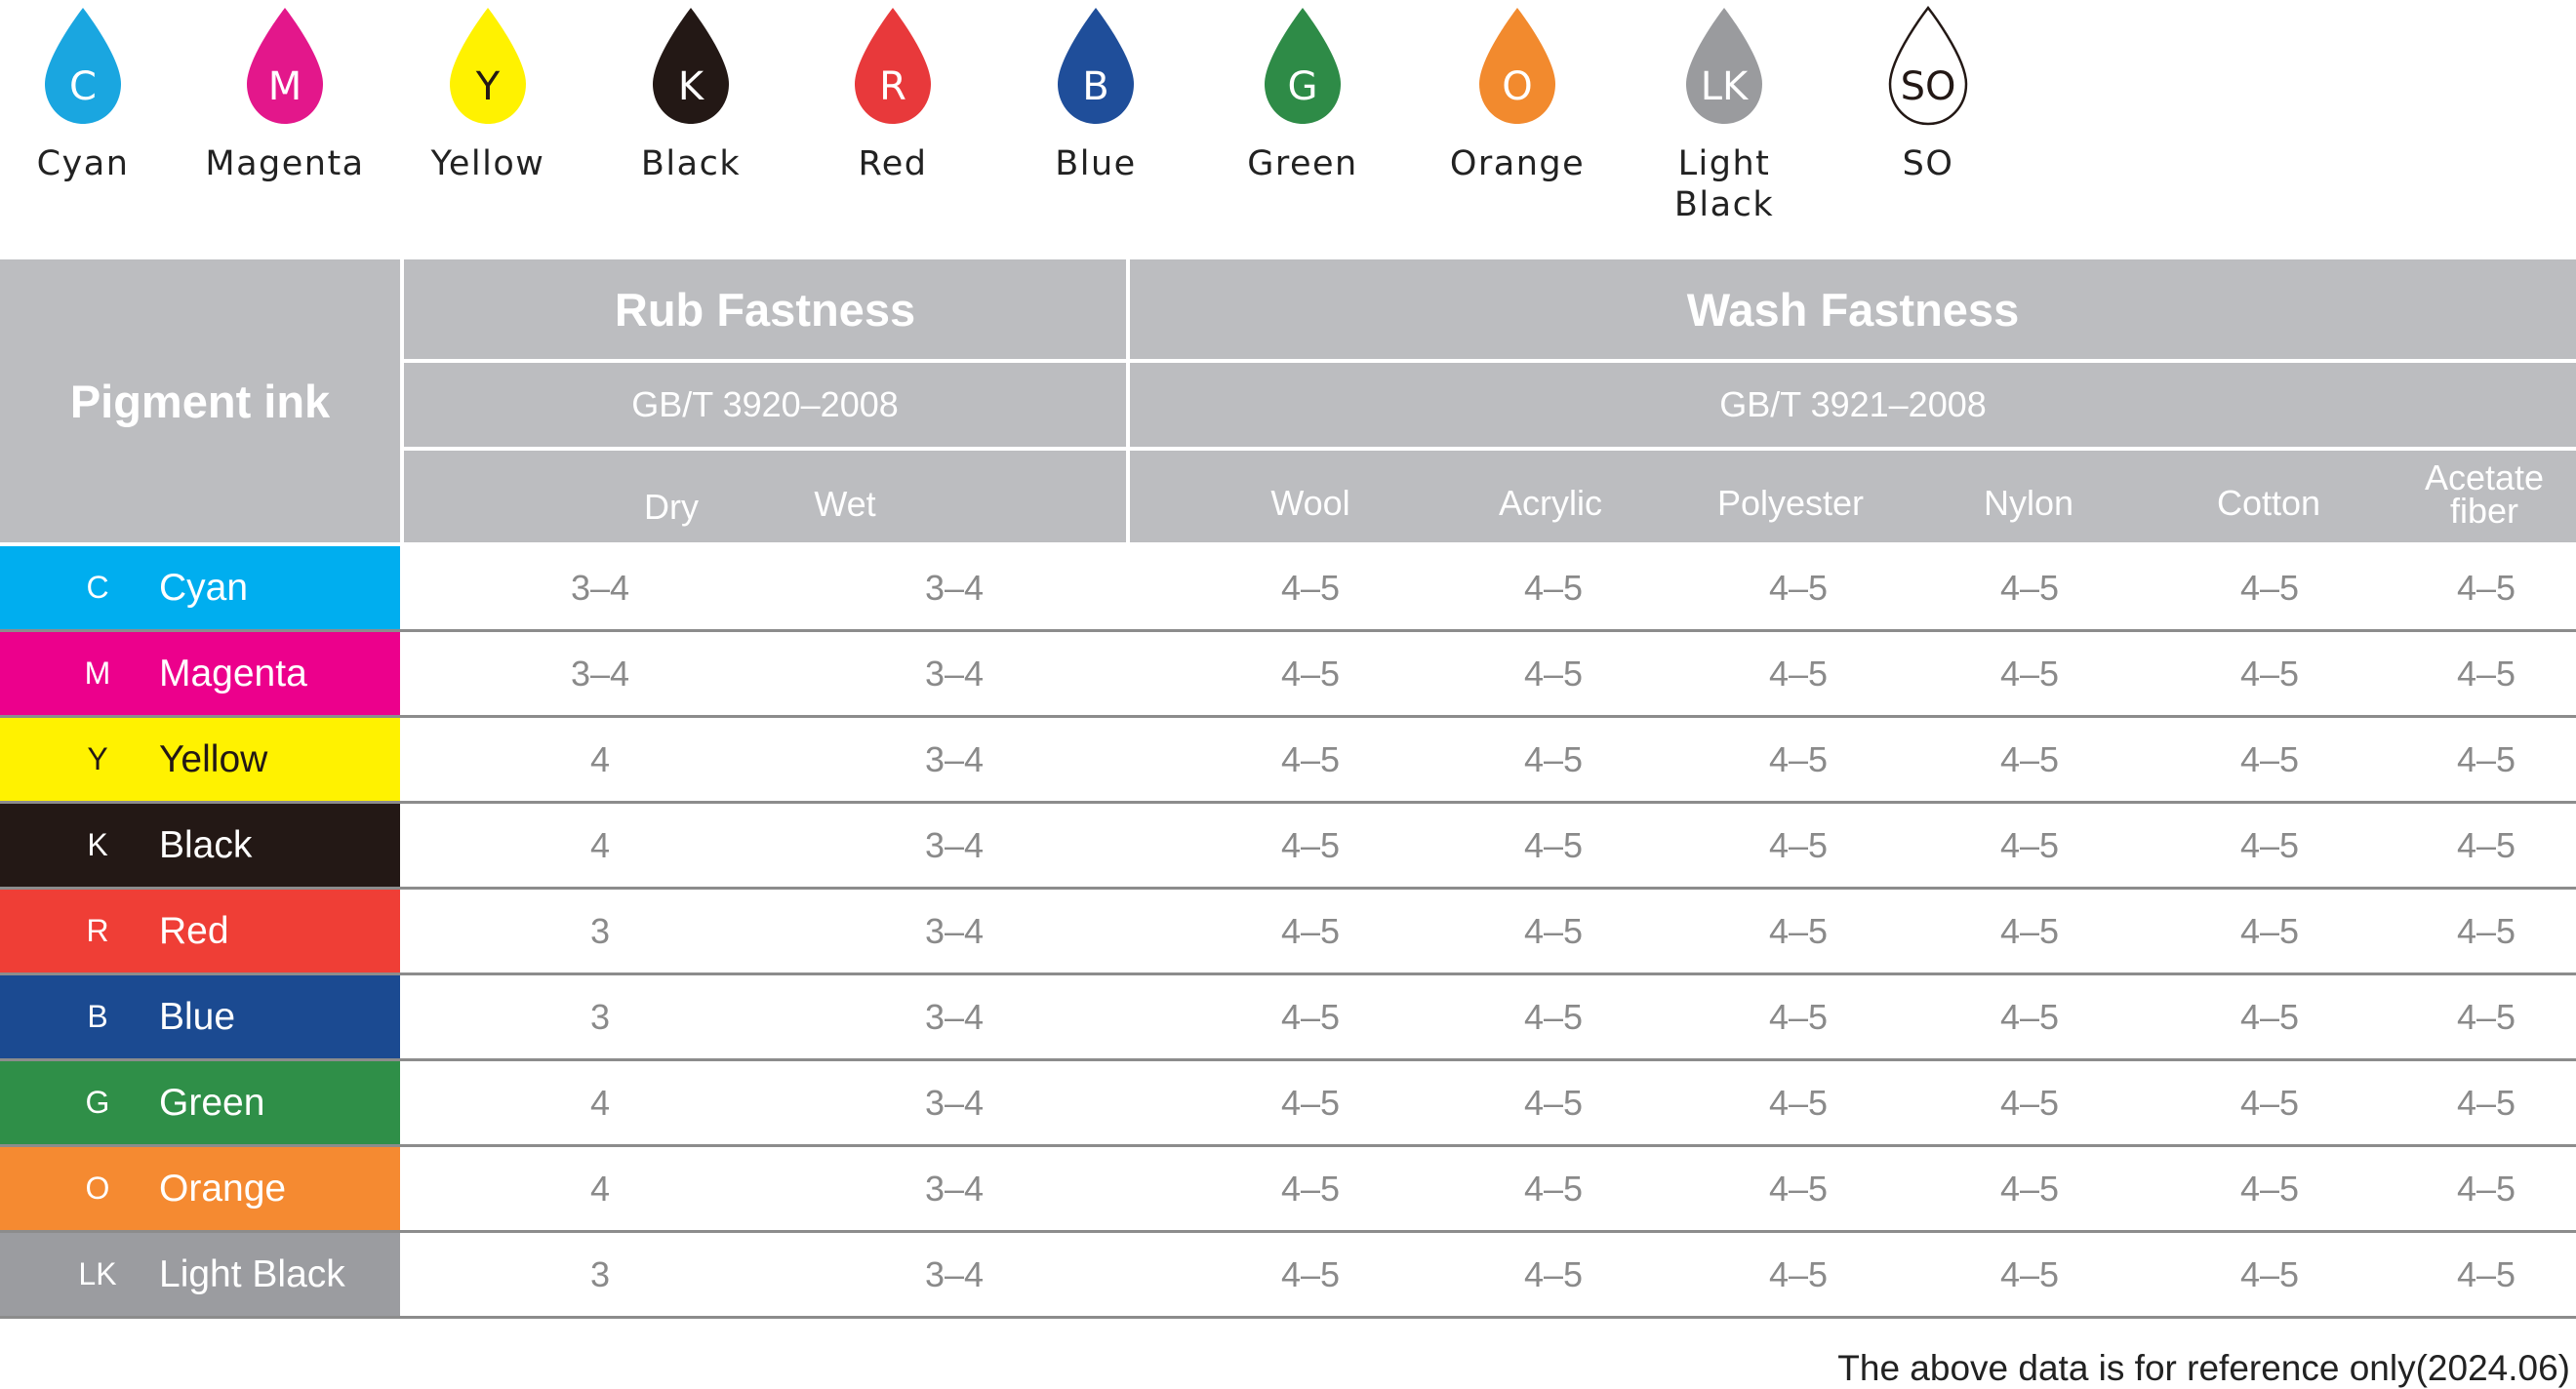  I want to click on legend-item-so: SO SO, so click(1928, 92).